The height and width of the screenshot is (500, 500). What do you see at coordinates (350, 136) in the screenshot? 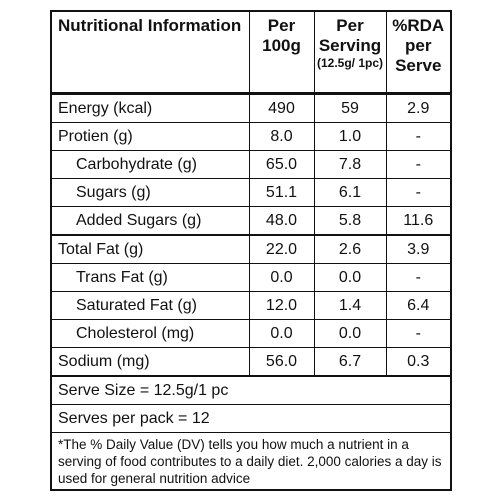
I see `nutrient-value: 1.0` at bounding box center [350, 136].